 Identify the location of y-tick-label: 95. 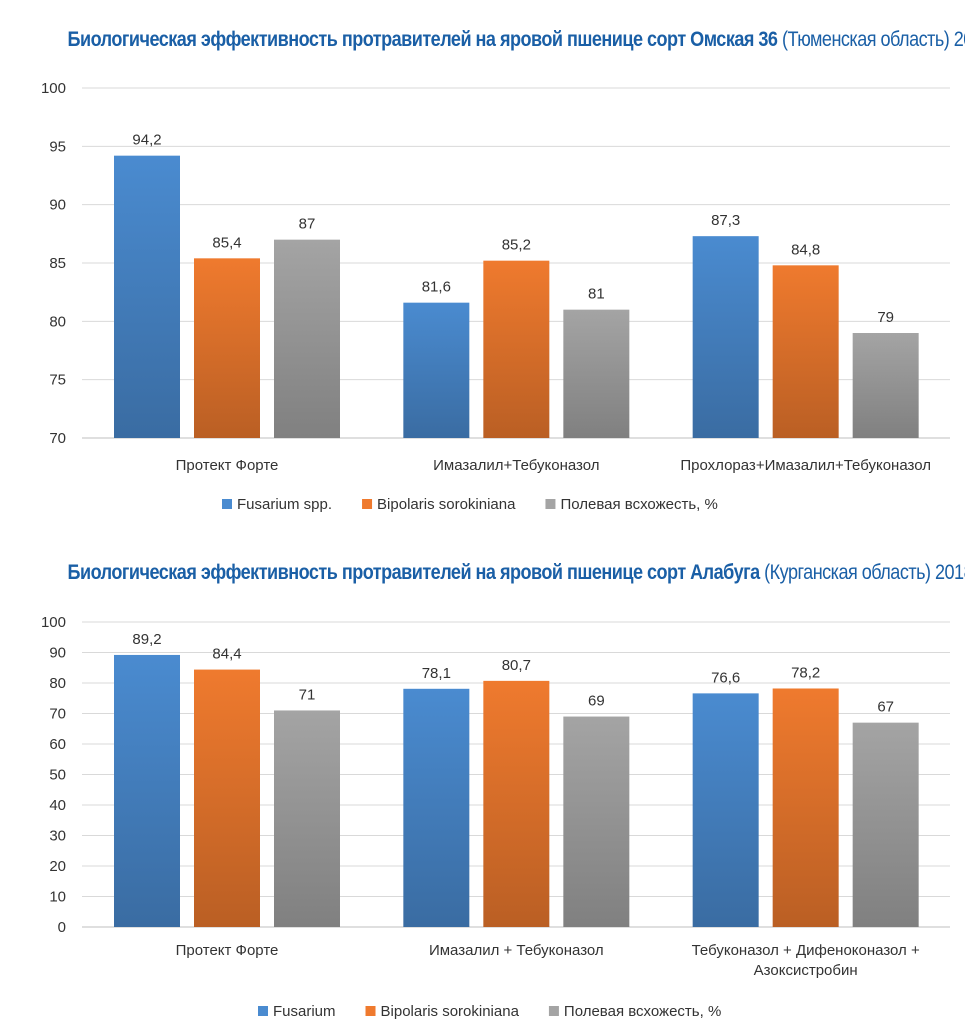
(57, 146).